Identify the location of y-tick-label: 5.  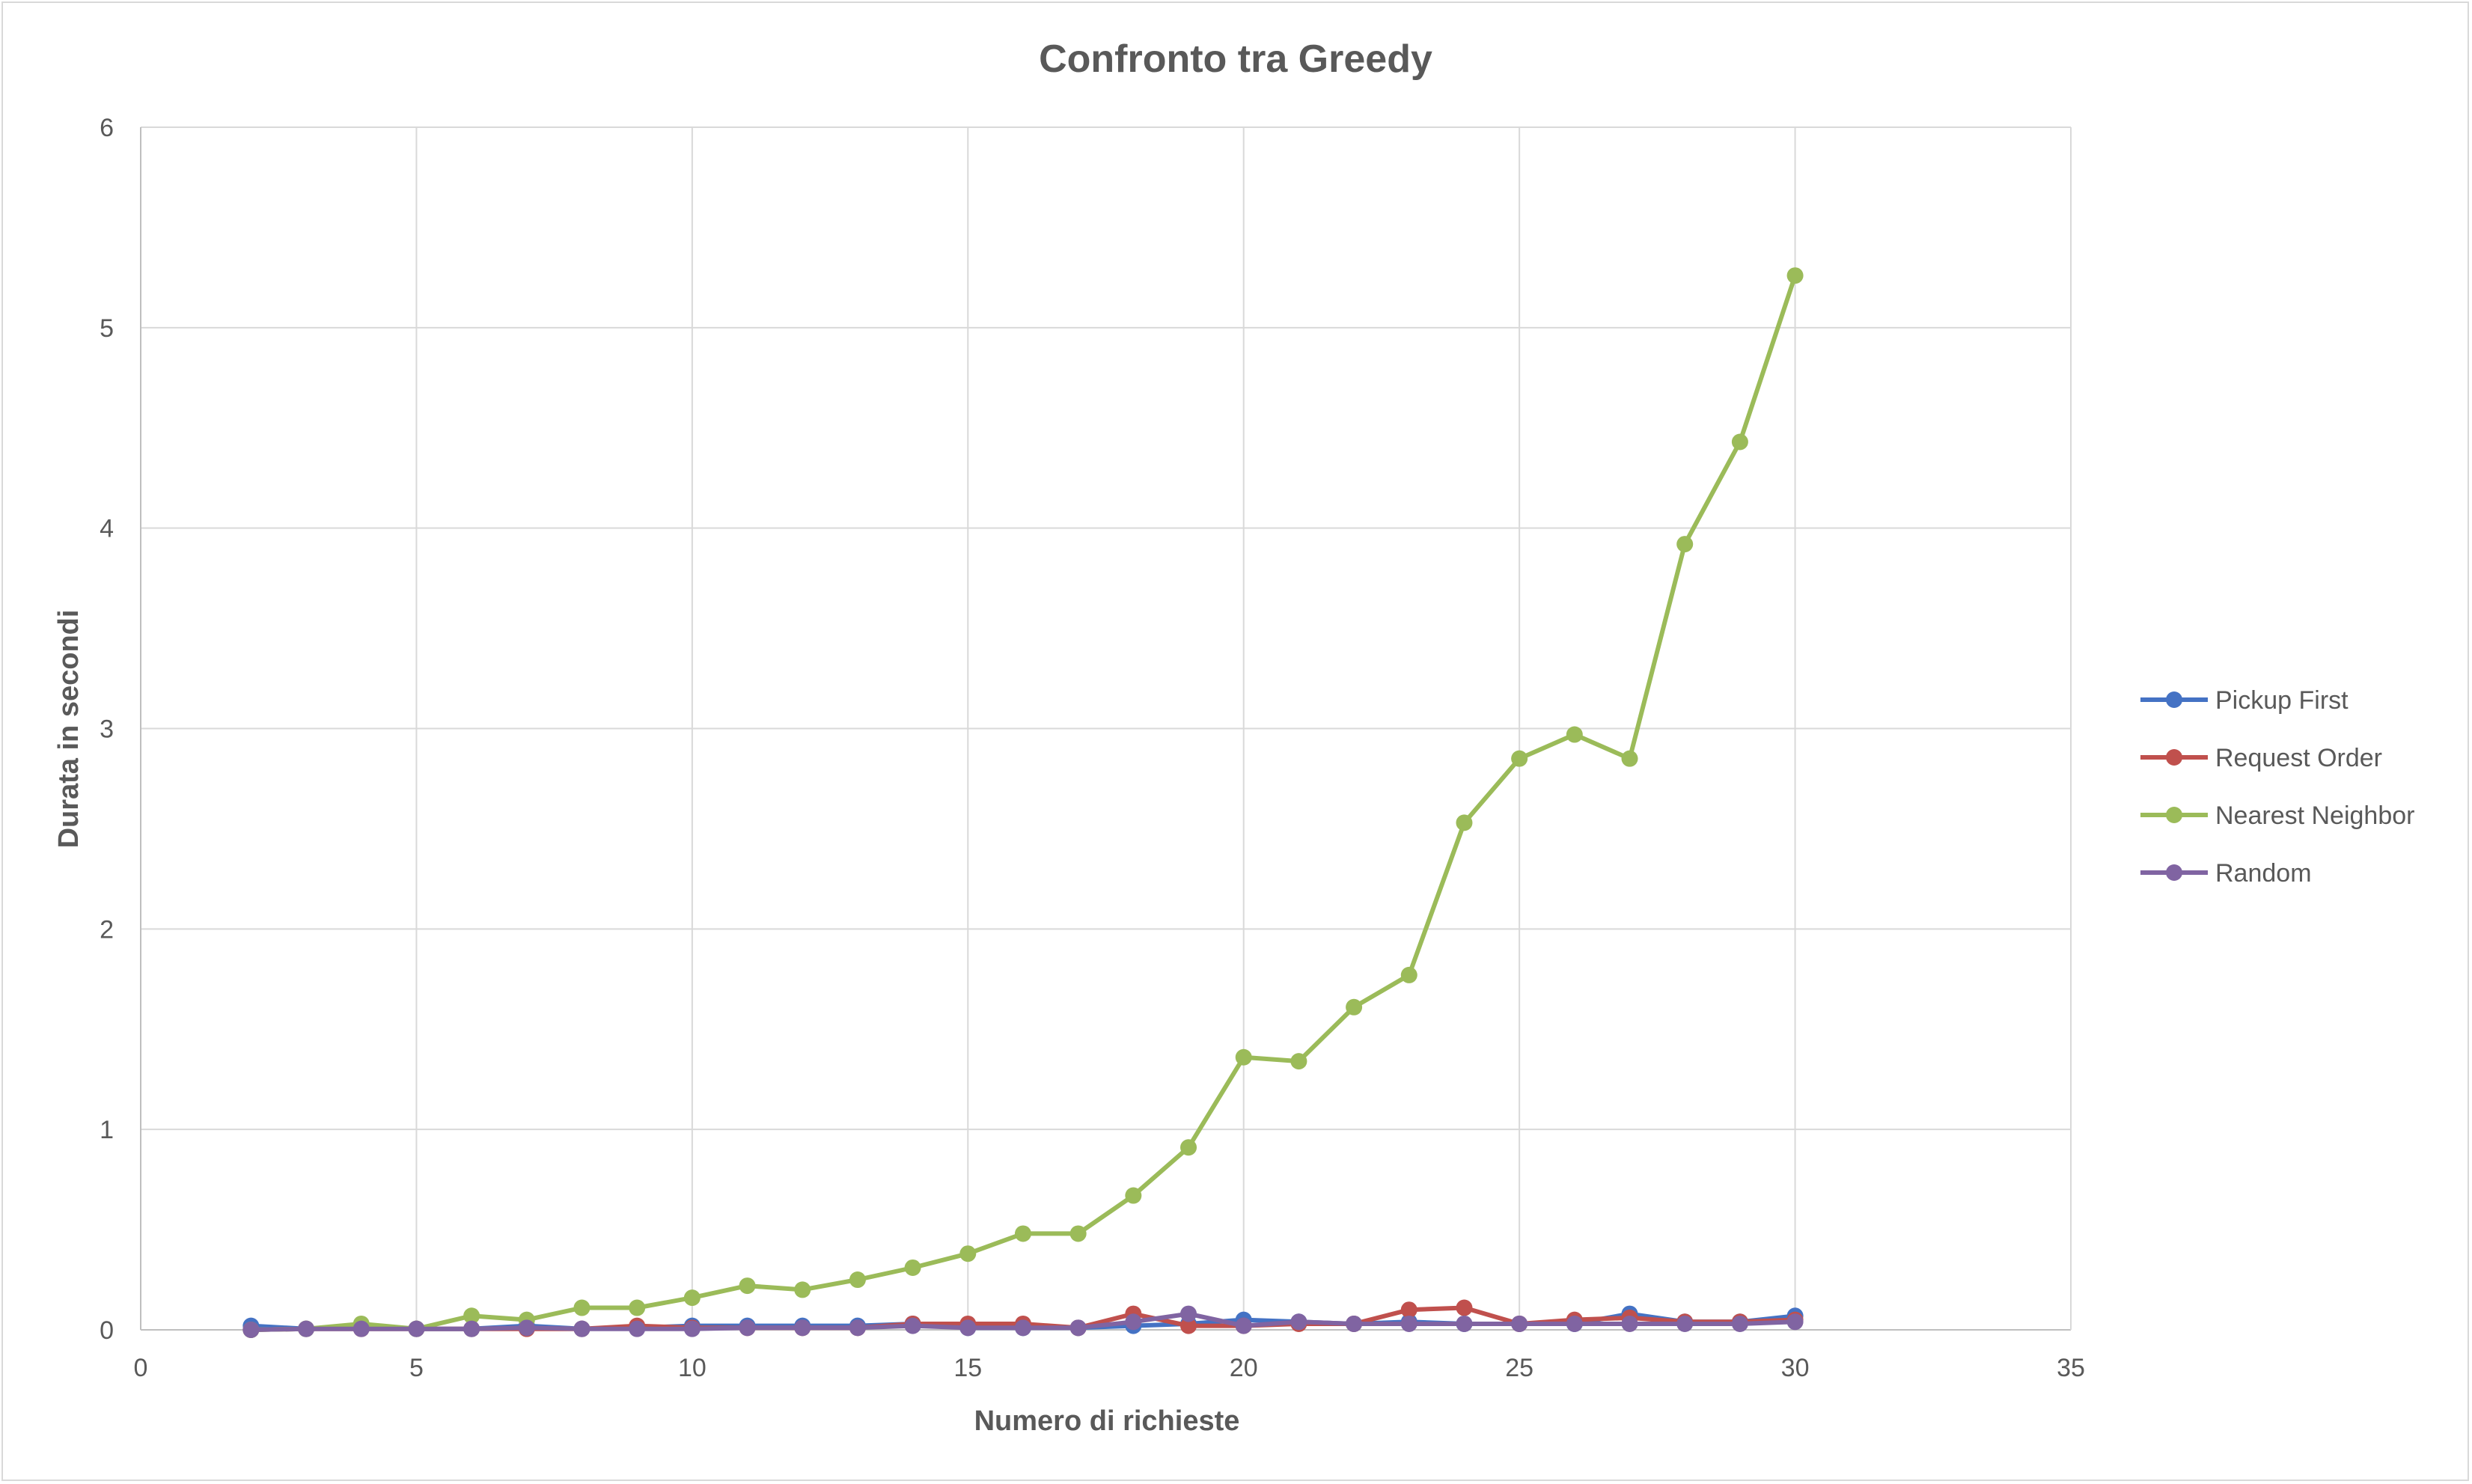
(107, 328).